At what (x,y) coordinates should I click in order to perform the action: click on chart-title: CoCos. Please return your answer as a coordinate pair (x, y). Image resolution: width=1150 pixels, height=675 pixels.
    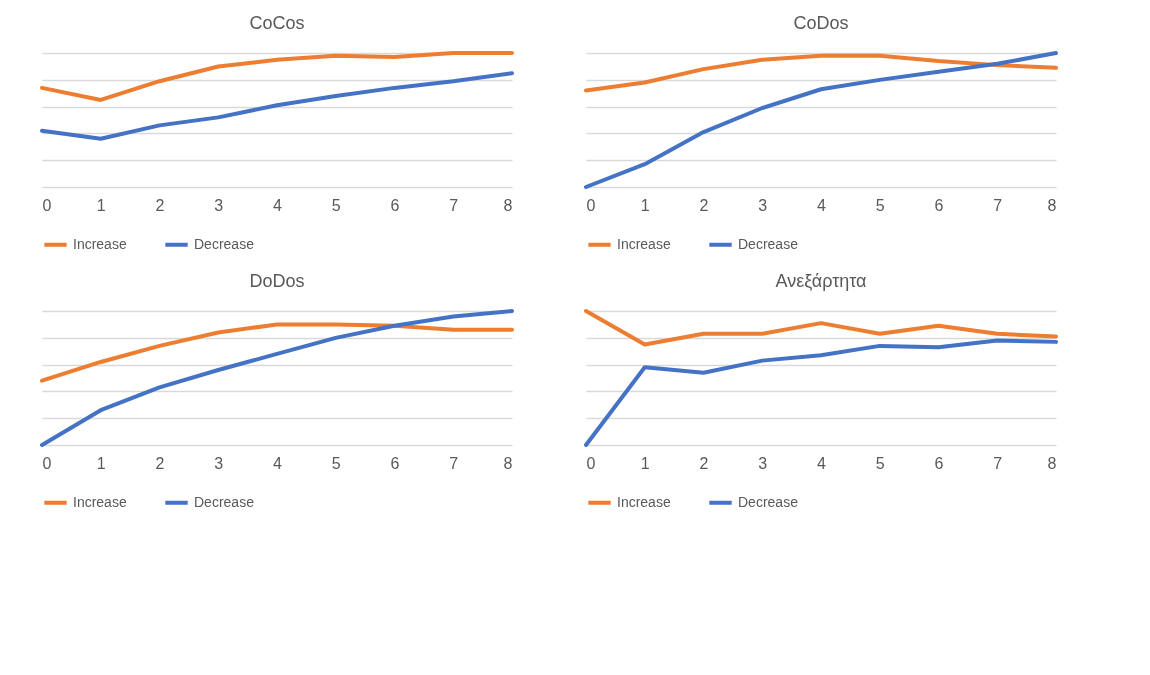
    Looking at the image, I should click on (277, 23).